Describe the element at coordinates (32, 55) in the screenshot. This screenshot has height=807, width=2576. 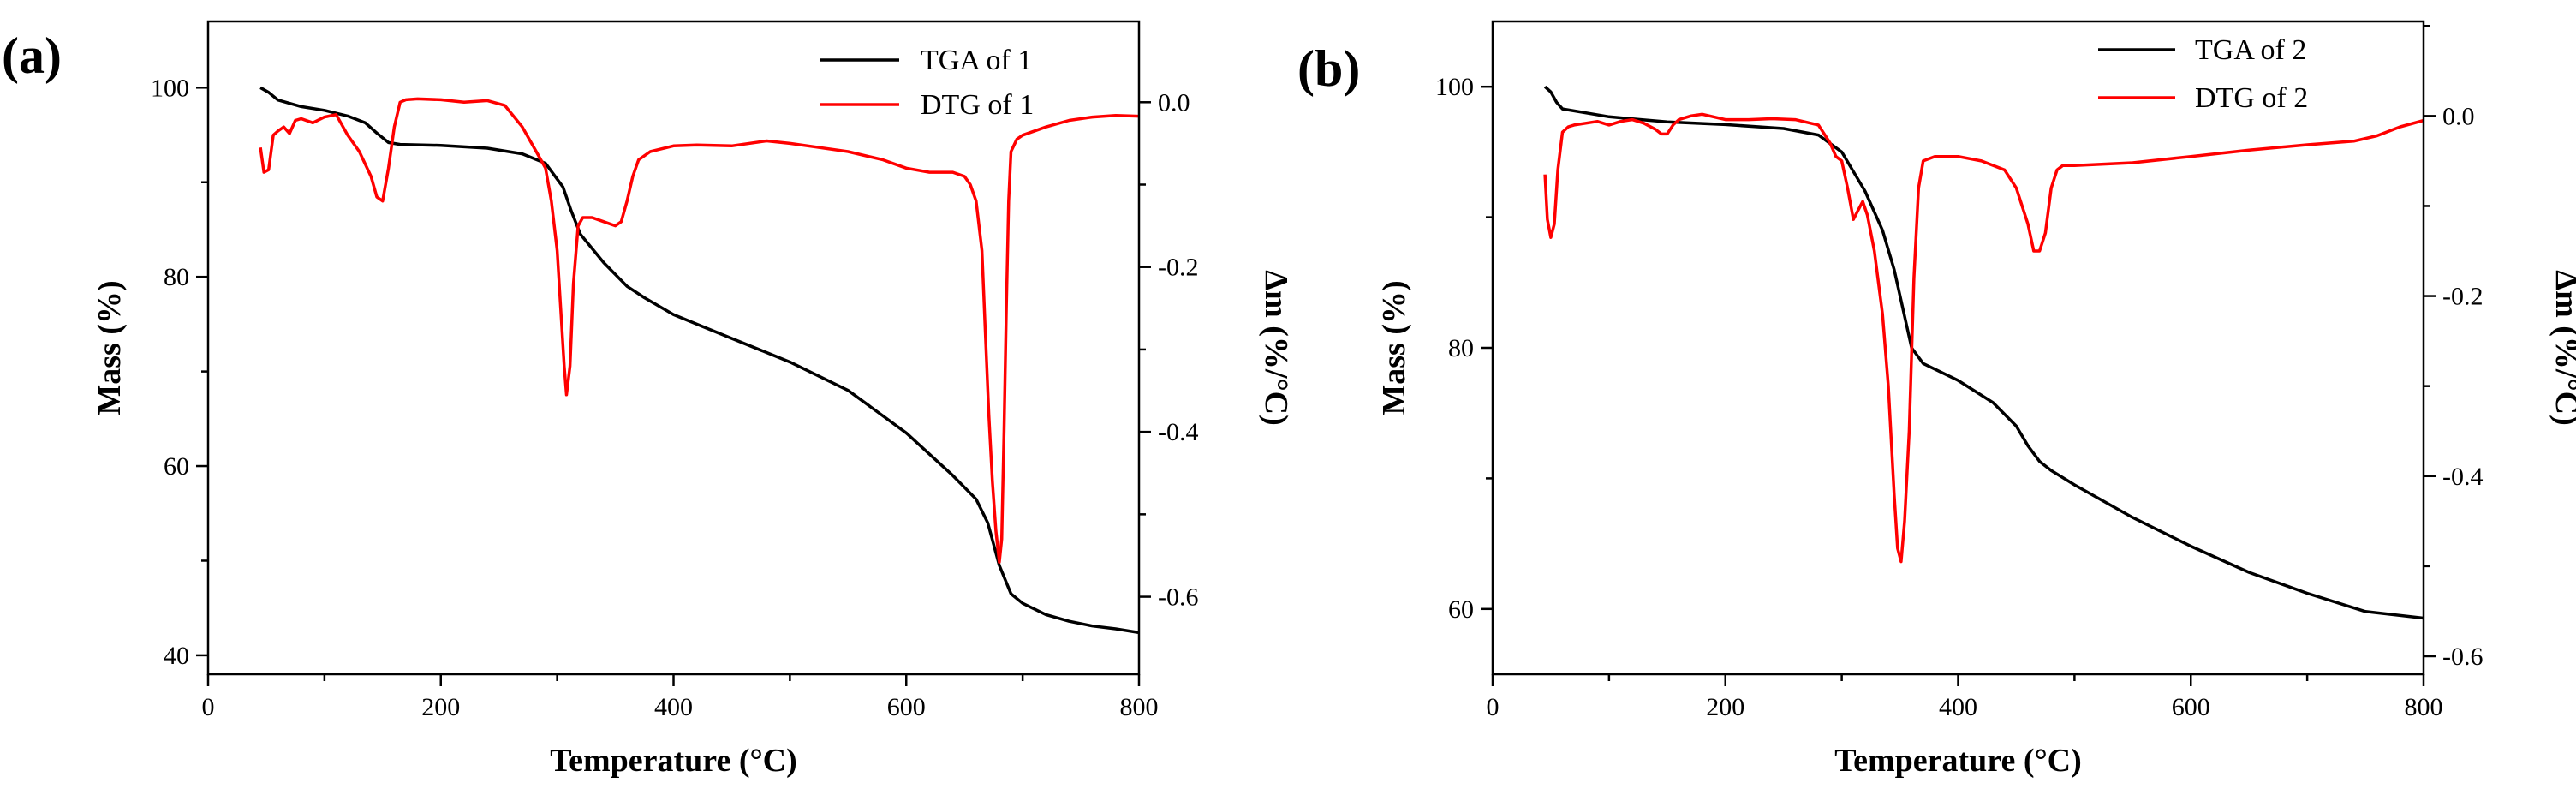
I see `panel-label: (a)` at that location.